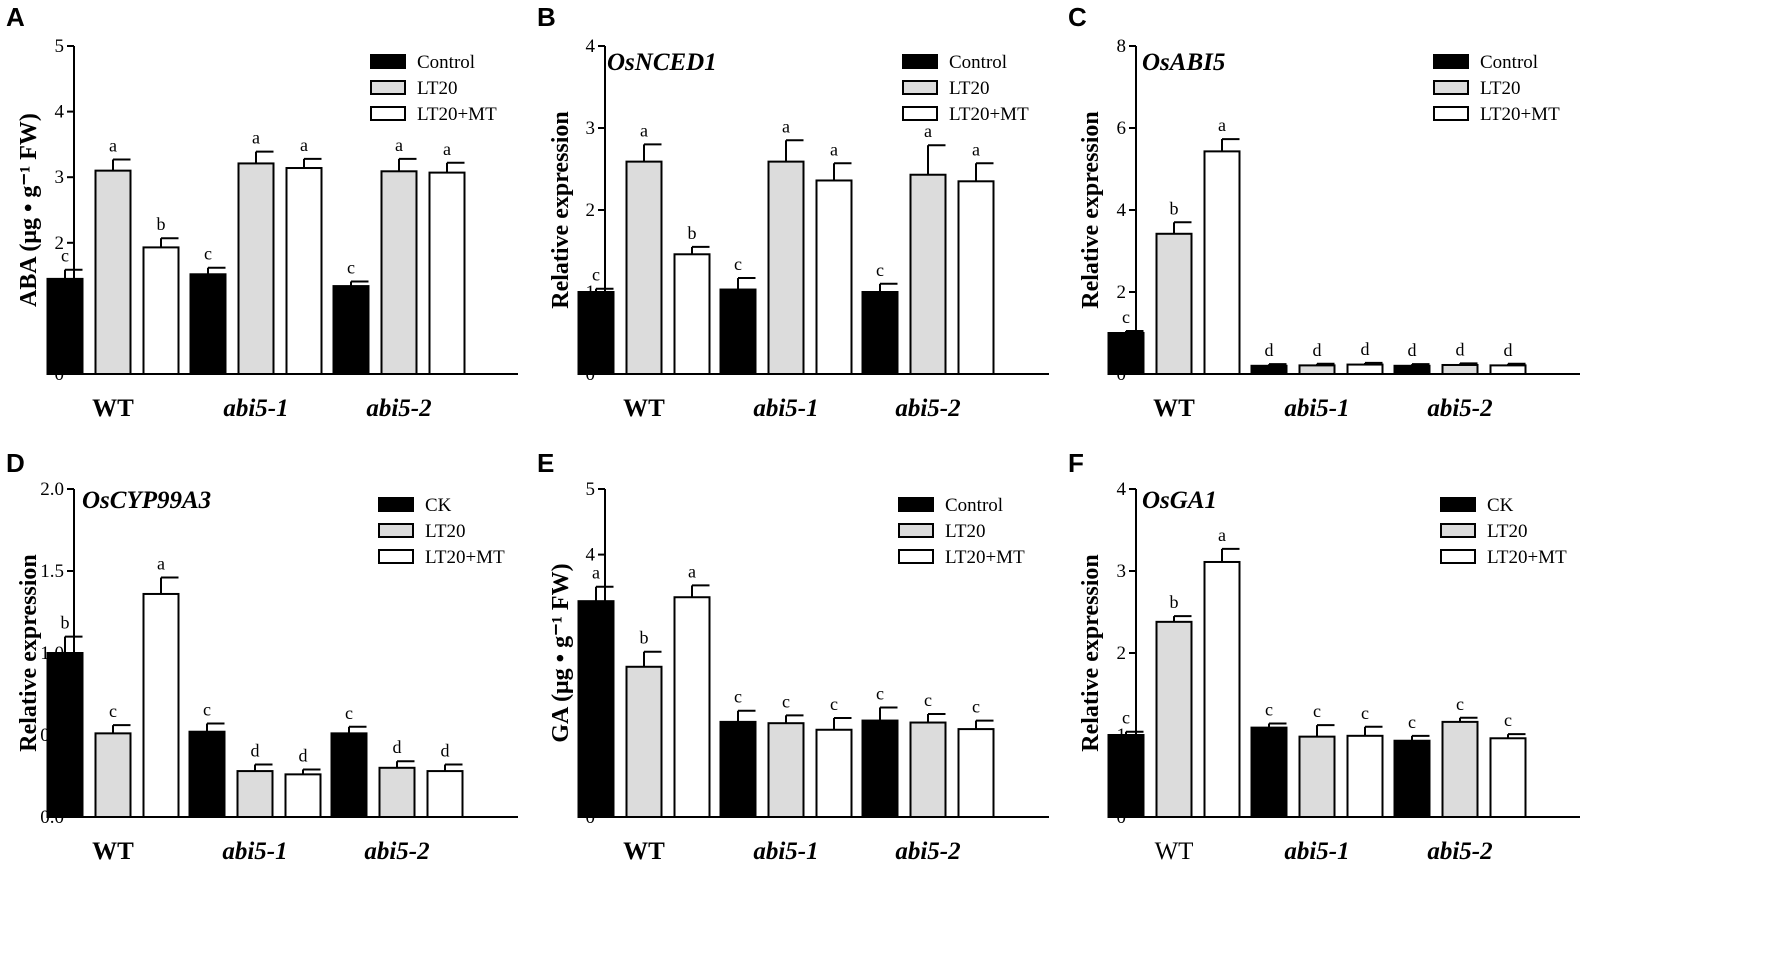  What do you see at coordinates (1122, 210) in the screenshot?
I see `y-tick-label: 4` at bounding box center [1122, 210].